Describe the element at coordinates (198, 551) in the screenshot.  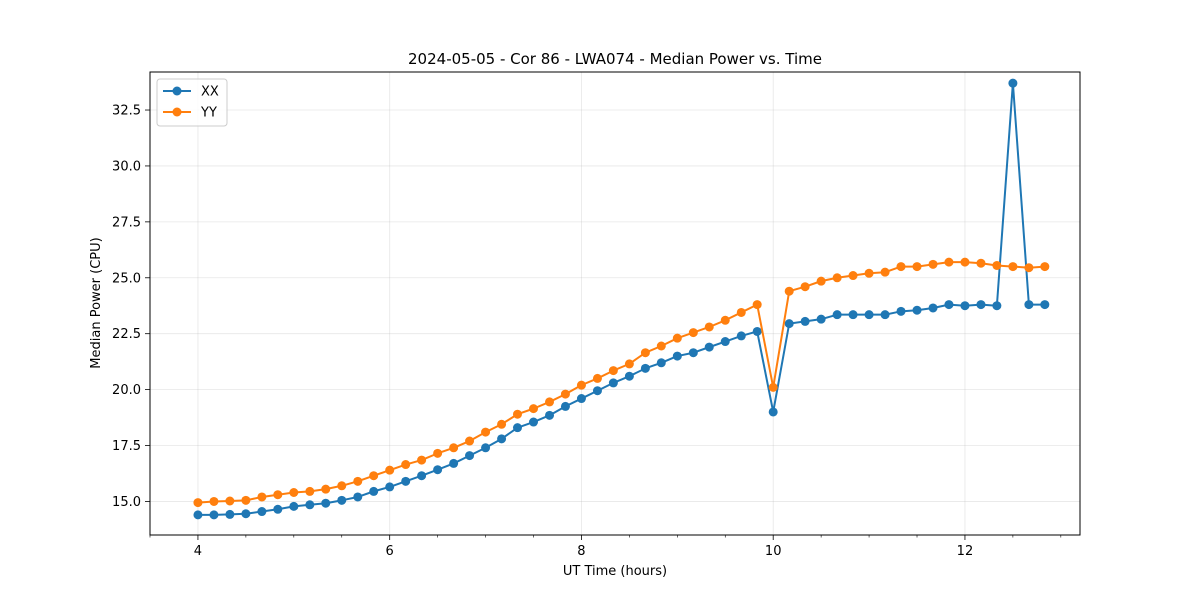
I see `x-tick-label: 4` at that location.